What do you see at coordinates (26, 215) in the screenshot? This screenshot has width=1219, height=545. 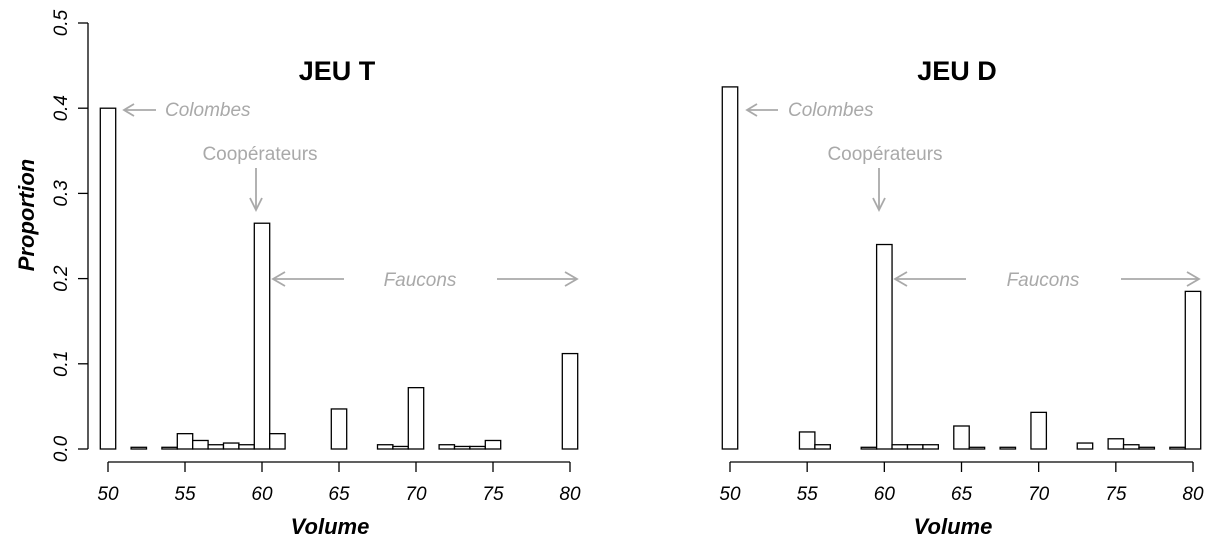 I see `y-axis-title: Proportion` at bounding box center [26, 215].